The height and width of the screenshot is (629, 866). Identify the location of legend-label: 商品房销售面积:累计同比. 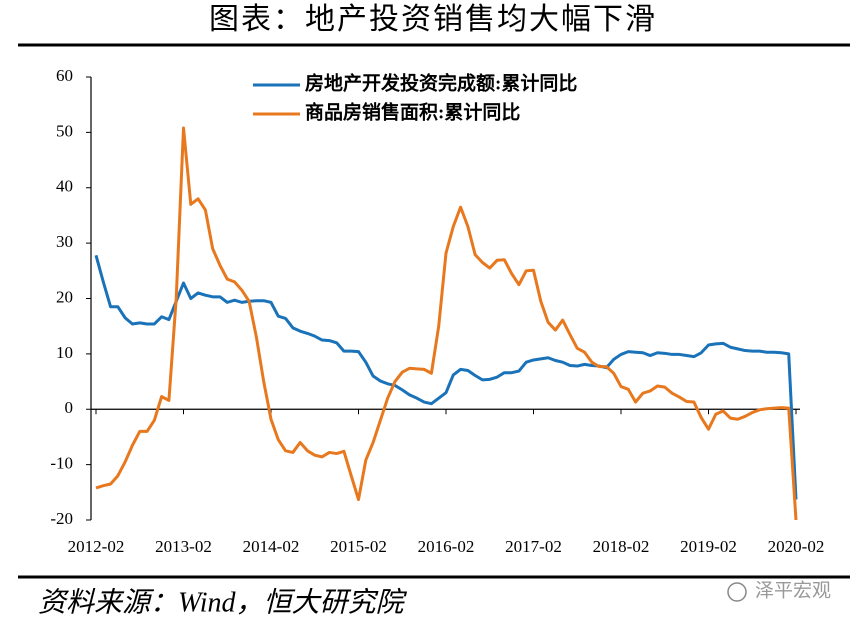
(412, 111).